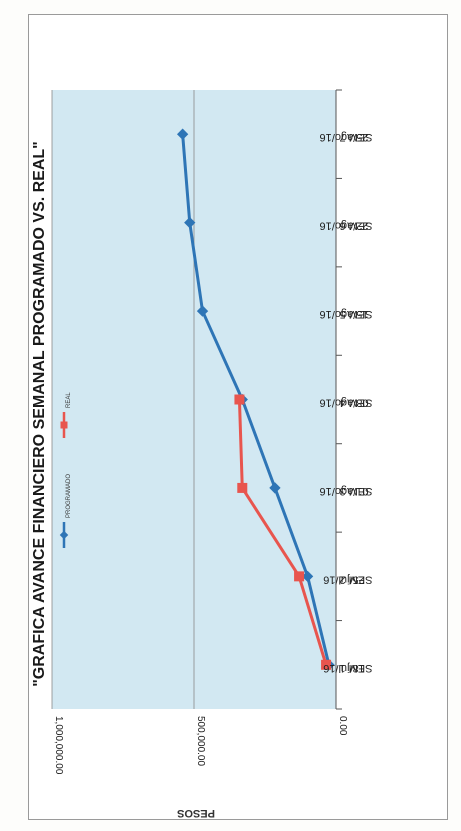 The width and height of the screenshot is (461, 831). What do you see at coordinates (69, 400) in the screenshot?
I see `legend-label: REAL` at bounding box center [69, 400].